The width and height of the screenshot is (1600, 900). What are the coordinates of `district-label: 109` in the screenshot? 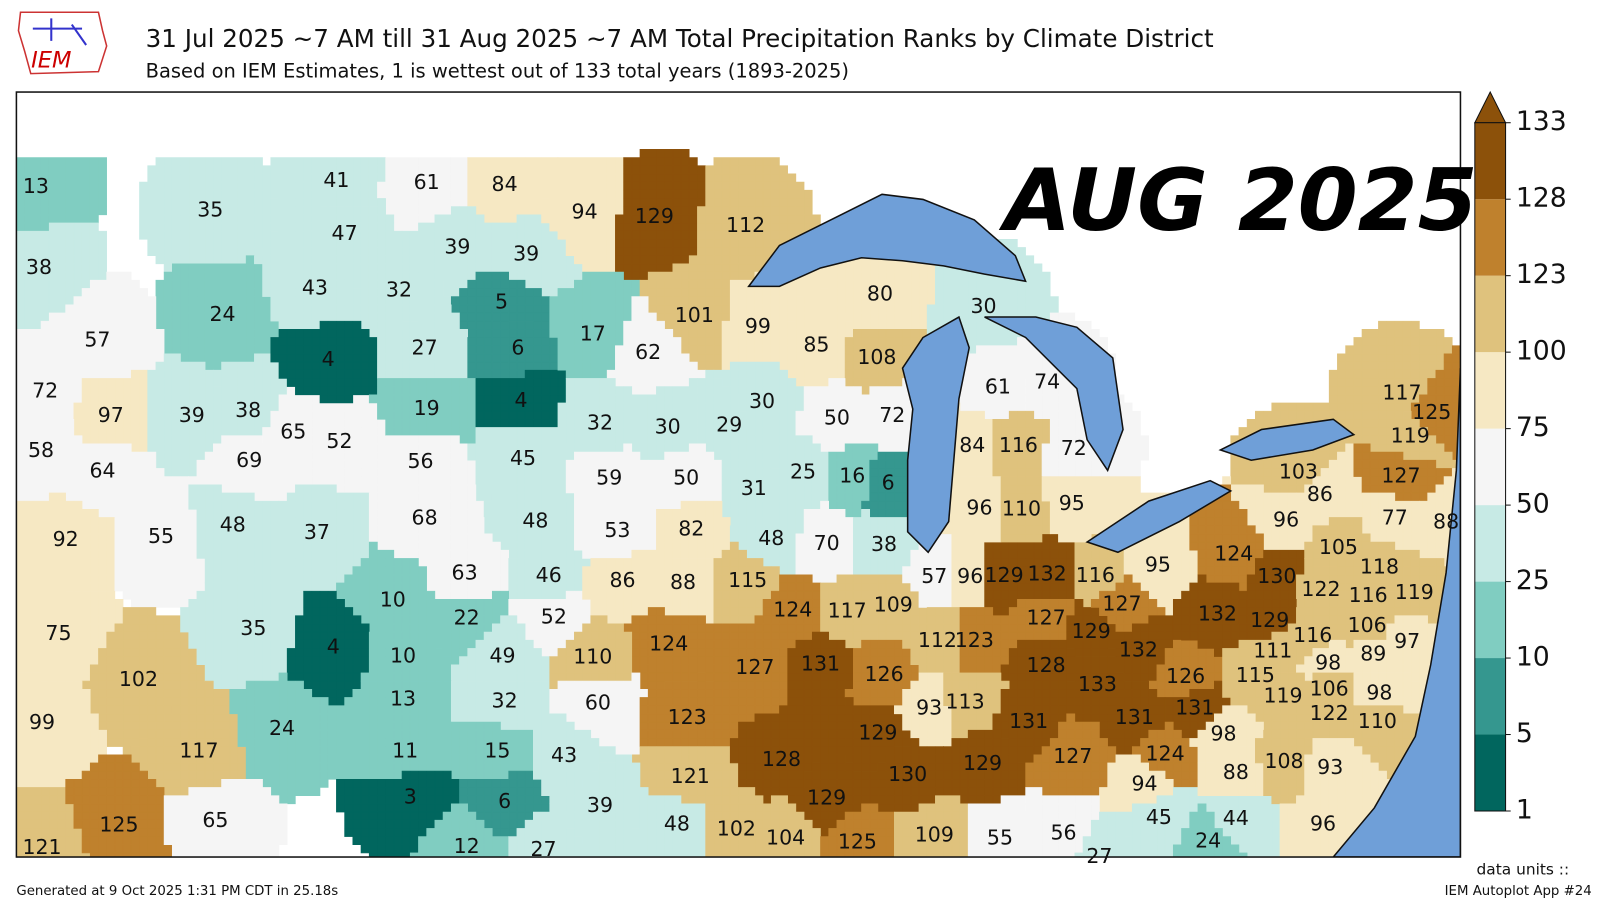 It's located at (893, 604).